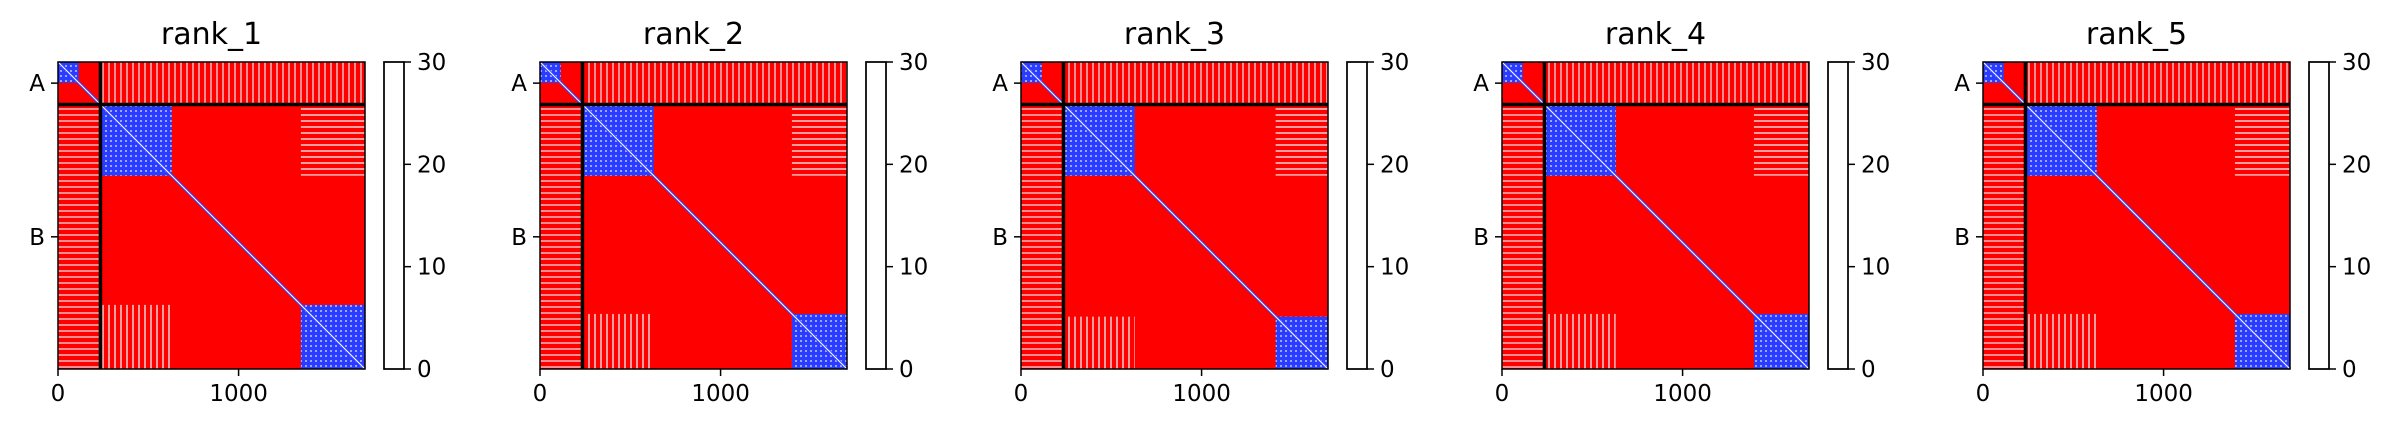 The image size is (2401, 438). What do you see at coordinates (1174, 34) in the screenshot?
I see `panel-title: rank_3` at bounding box center [1174, 34].